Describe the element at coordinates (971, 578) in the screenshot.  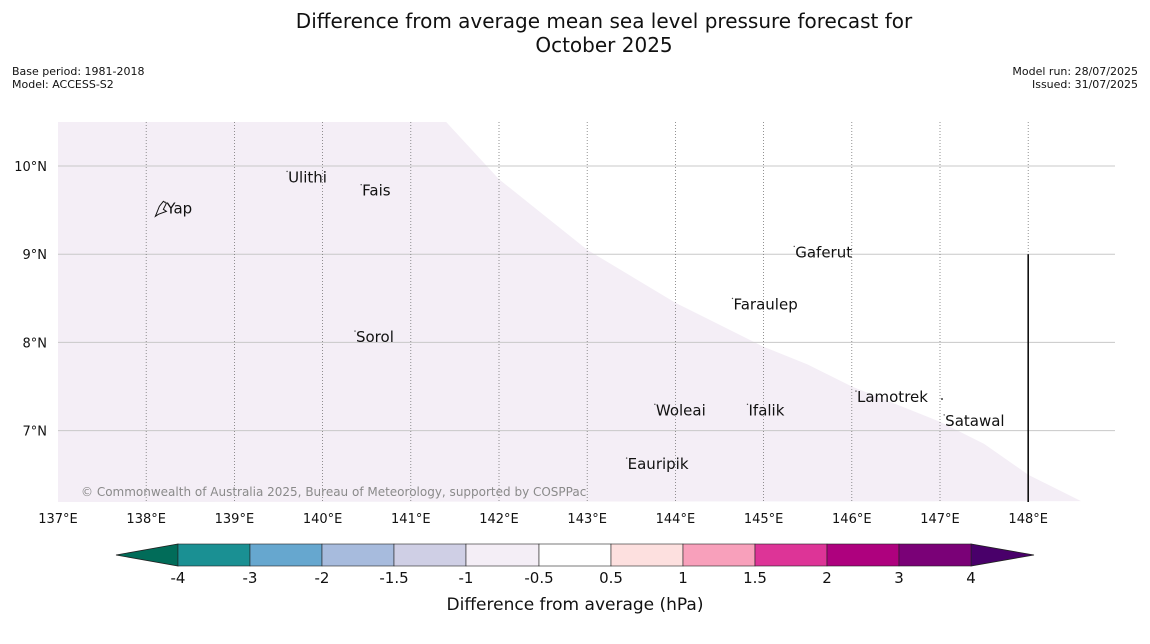
I see `colorbar-tick-label: 4` at that location.